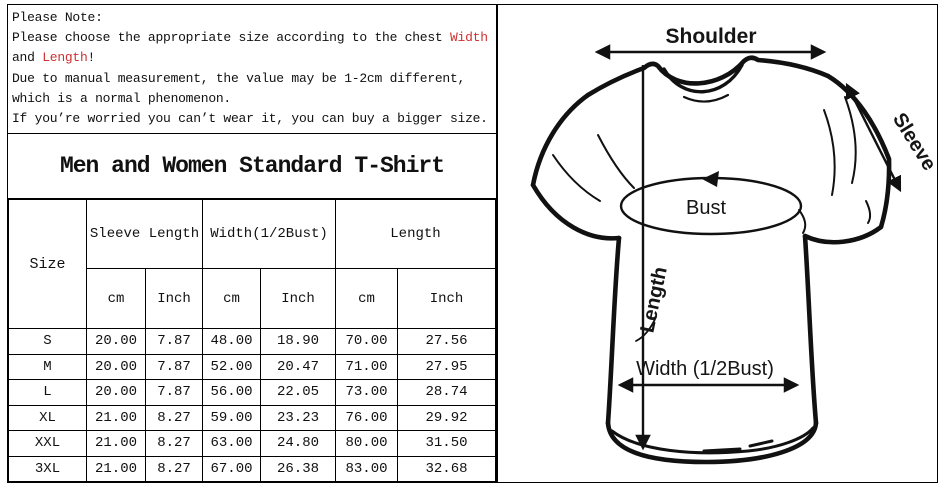 This screenshot has height=490, width=941. What do you see at coordinates (446, 417) in the screenshot?
I see `measurement-cell: 29.92` at bounding box center [446, 417].